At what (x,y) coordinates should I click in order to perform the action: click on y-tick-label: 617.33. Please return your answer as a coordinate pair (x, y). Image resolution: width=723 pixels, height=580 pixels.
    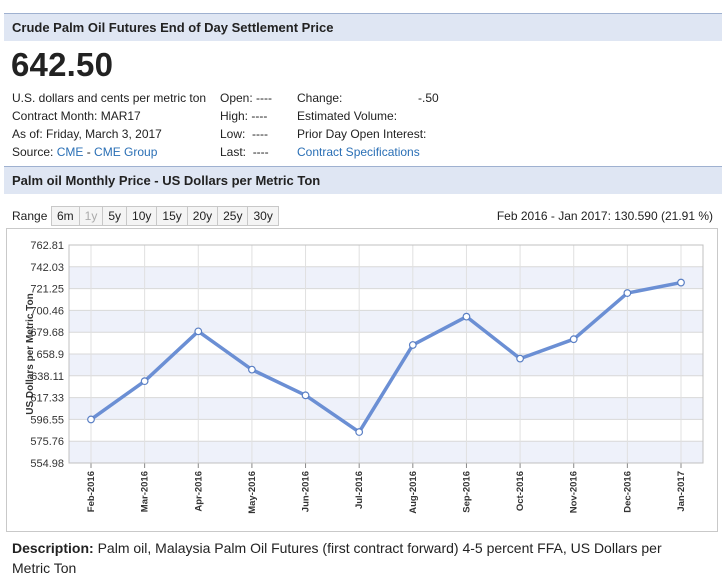
    Looking at the image, I should click on (47, 399).